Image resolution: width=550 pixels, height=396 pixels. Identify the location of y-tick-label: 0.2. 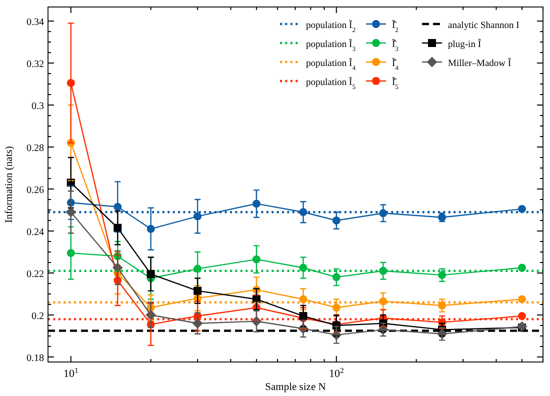
(38, 316).